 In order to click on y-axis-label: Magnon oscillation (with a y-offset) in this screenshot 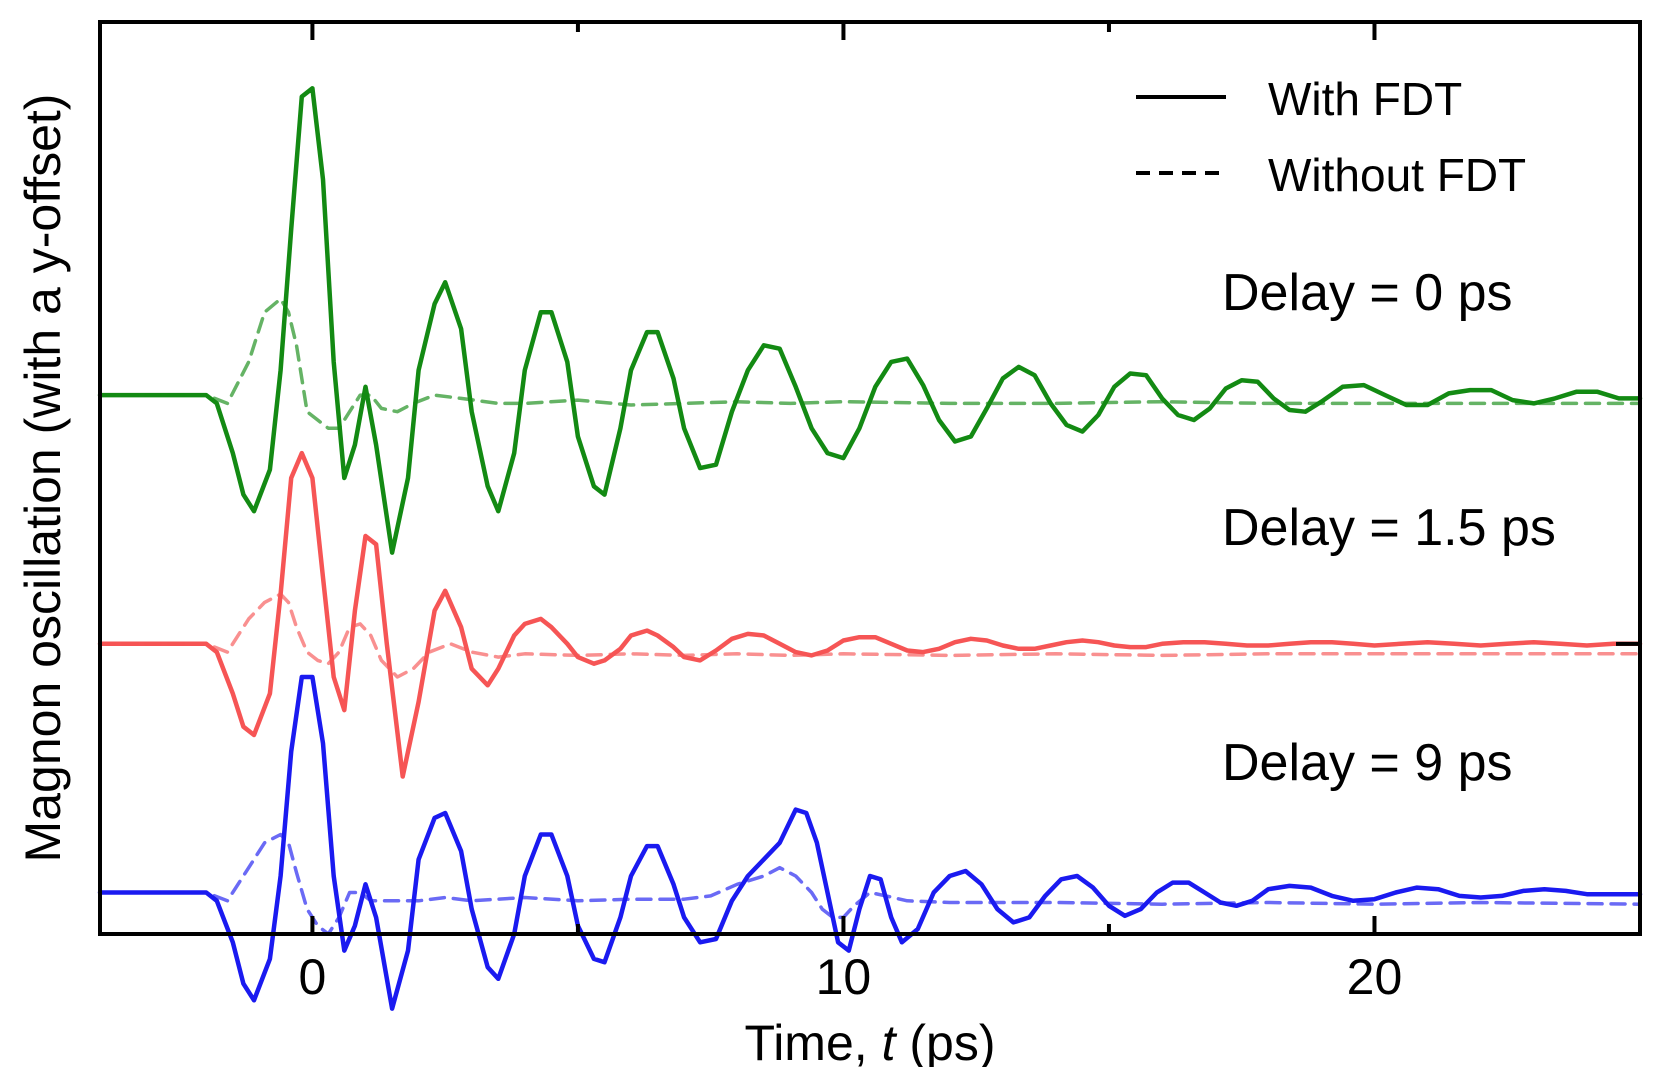, I will do `click(43, 478)`.